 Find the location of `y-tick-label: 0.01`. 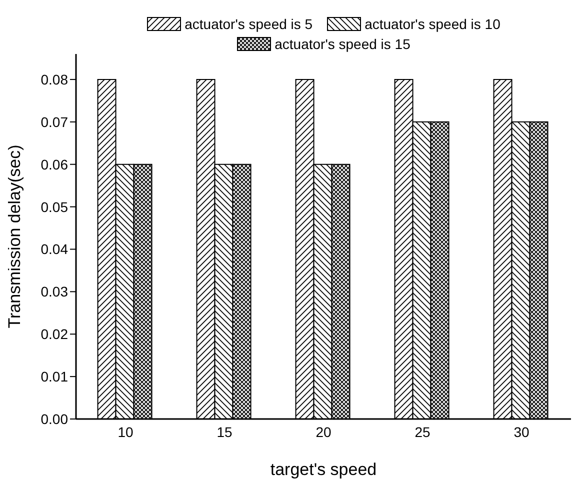

y-tick-label: 0.01 is located at coordinates (54, 376).